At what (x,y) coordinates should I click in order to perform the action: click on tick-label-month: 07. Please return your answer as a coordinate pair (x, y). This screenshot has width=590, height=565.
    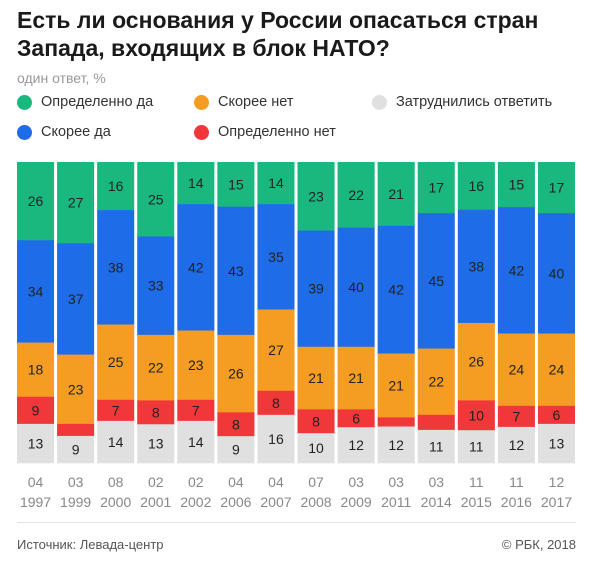
    Looking at the image, I should click on (316, 482).